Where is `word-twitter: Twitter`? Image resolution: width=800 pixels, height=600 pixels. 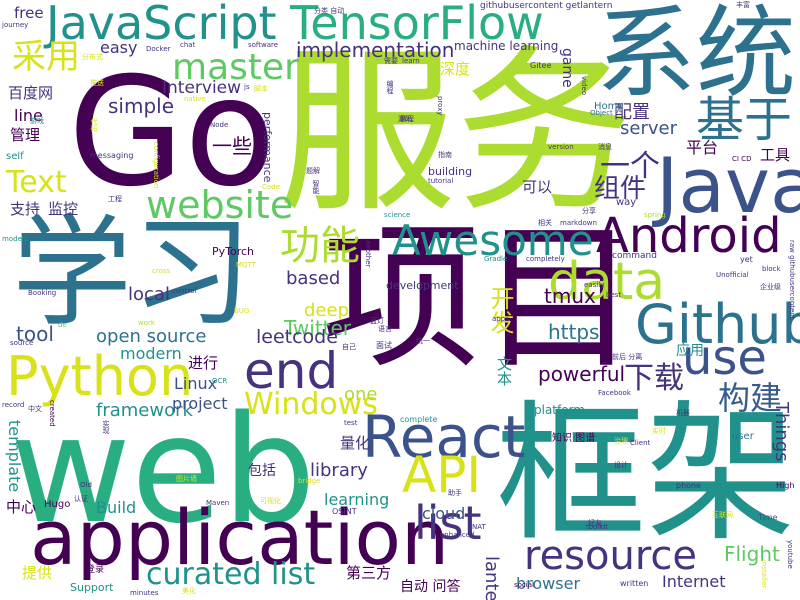 word-twitter: Twitter is located at coordinates (318, 328).